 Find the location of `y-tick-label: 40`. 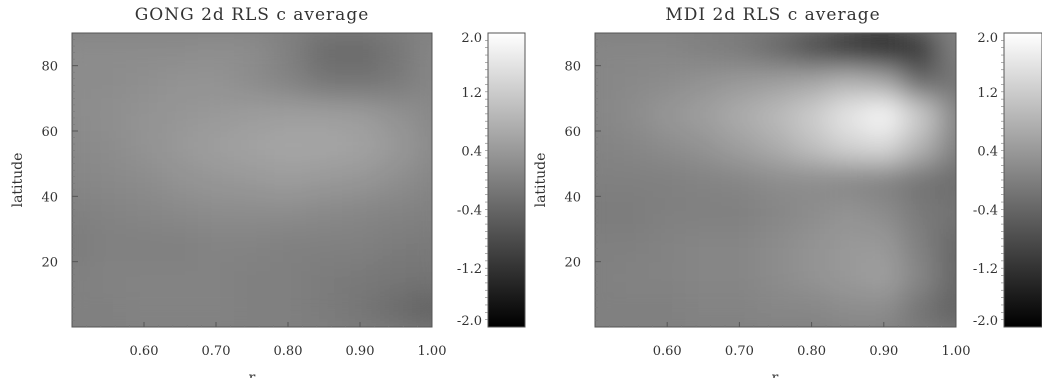

y-tick-label: 40 is located at coordinates (49, 197).